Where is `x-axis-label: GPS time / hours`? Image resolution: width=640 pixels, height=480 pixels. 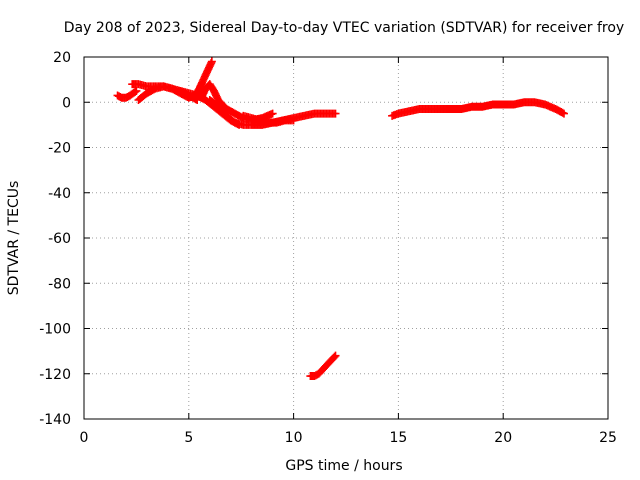
x-axis-label: GPS time / hours is located at coordinates (343, 466).